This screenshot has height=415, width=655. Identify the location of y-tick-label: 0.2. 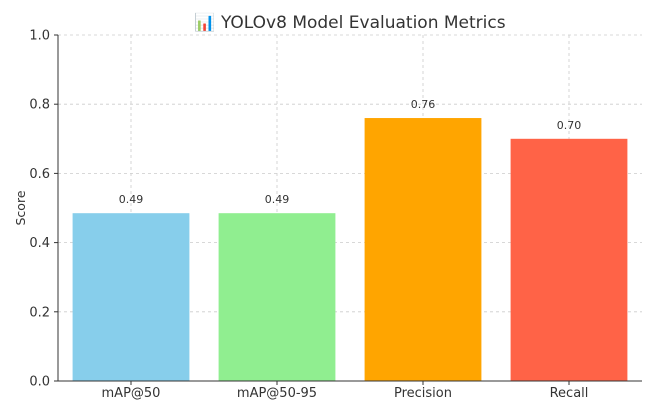
(39, 312).